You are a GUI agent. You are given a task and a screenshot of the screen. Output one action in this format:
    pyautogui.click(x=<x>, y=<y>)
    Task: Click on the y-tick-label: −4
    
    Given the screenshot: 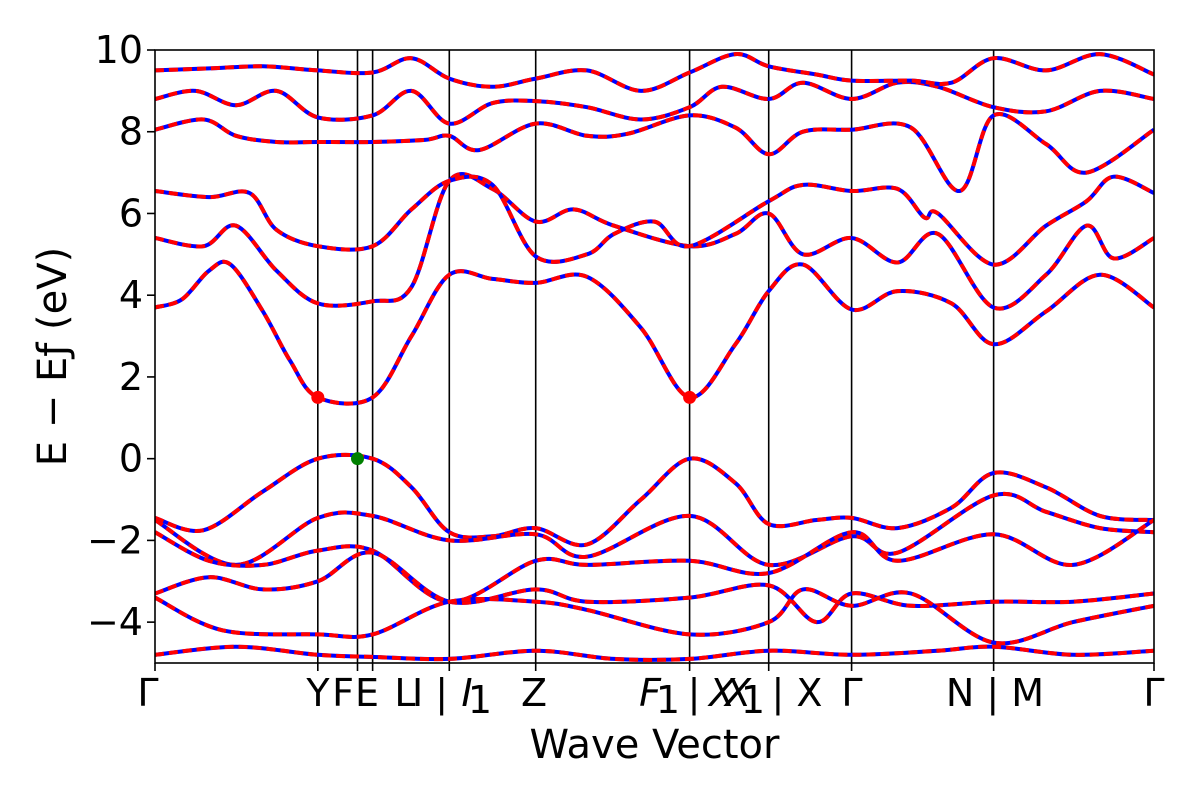 What is the action you would take?
    pyautogui.click(x=115, y=622)
    